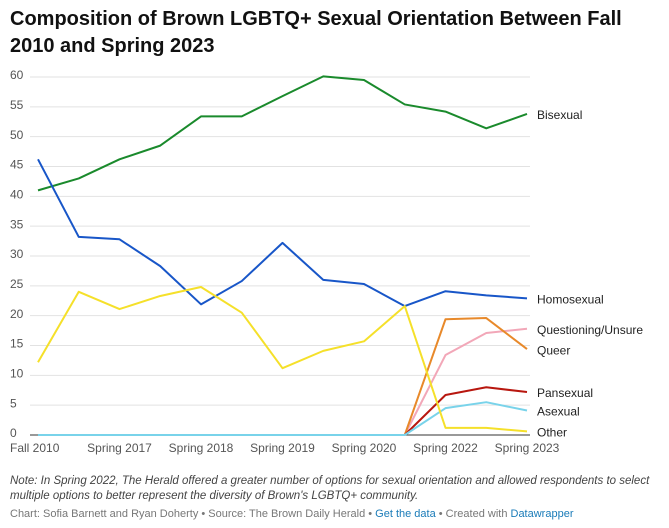  Describe the element at coordinates (17, 195) in the screenshot. I see `y-tick-label: 40` at that location.